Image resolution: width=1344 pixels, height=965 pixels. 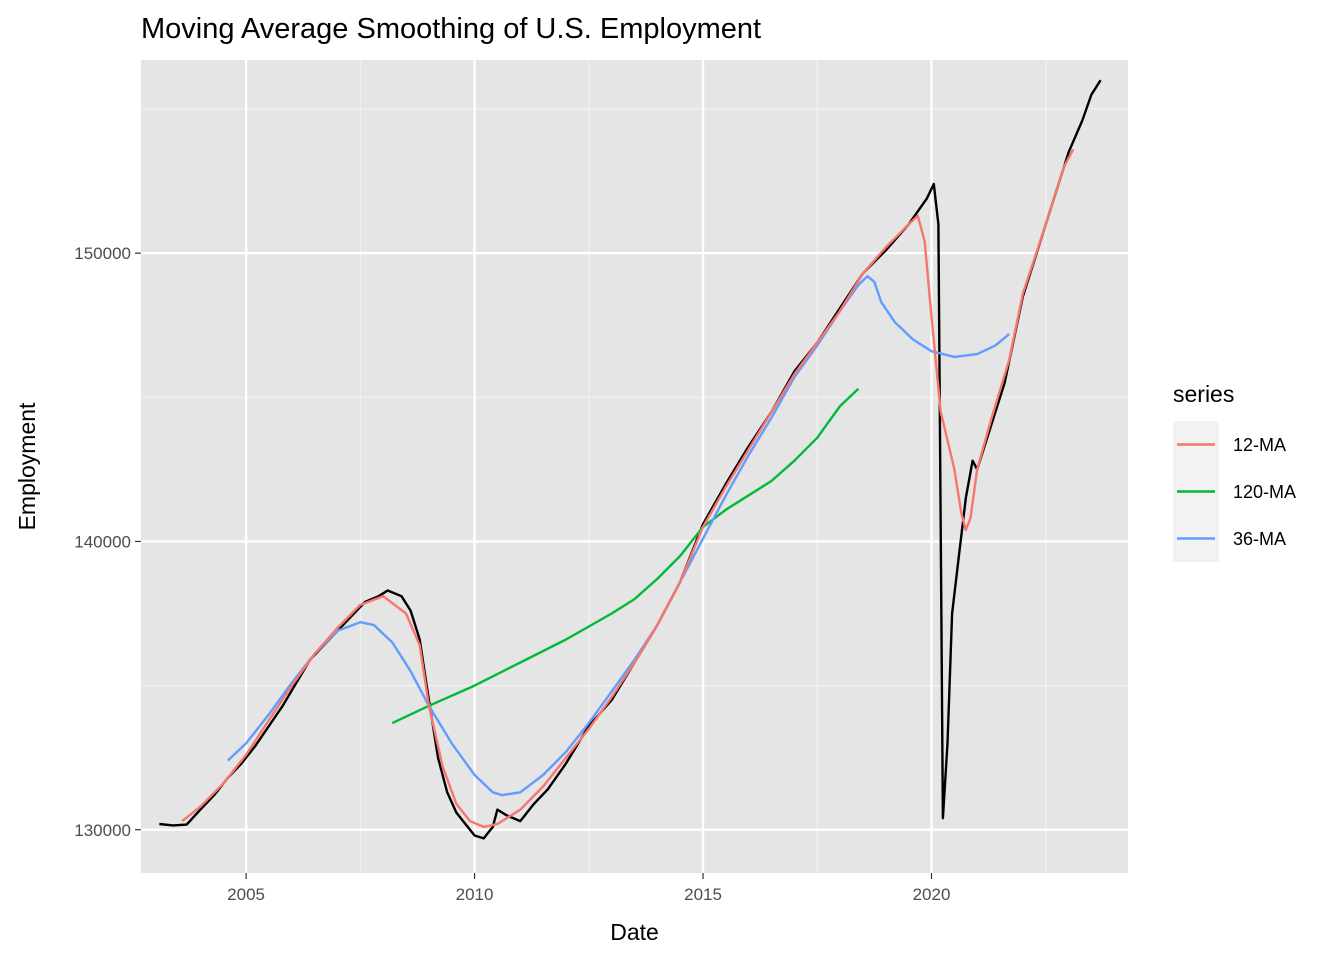 What do you see at coordinates (1259, 539) in the screenshot?
I see `legend-label: 36-MA` at bounding box center [1259, 539].